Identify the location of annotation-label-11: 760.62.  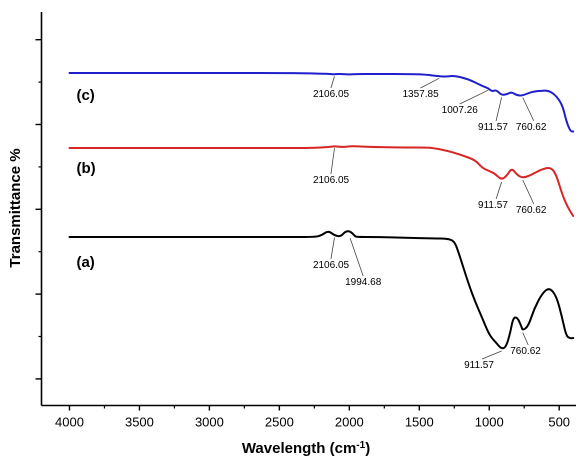
(525, 351).